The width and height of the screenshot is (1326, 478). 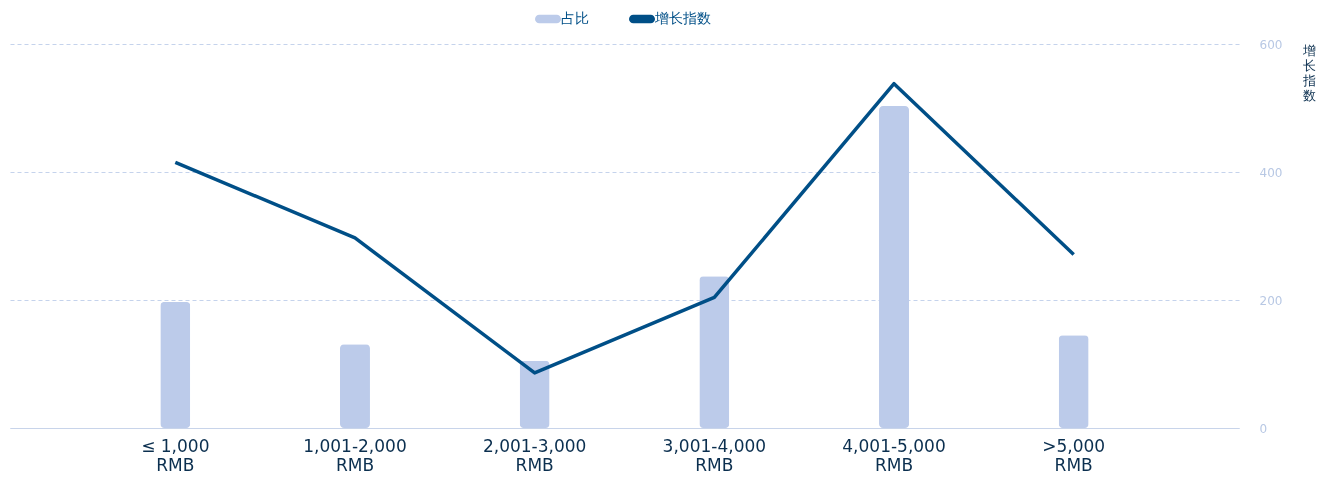 What do you see at coordinates (534, 455) in the screenshot?
I see `x-tick-label: 2,001-3,000 RMB` at bounding box center [534, 455].